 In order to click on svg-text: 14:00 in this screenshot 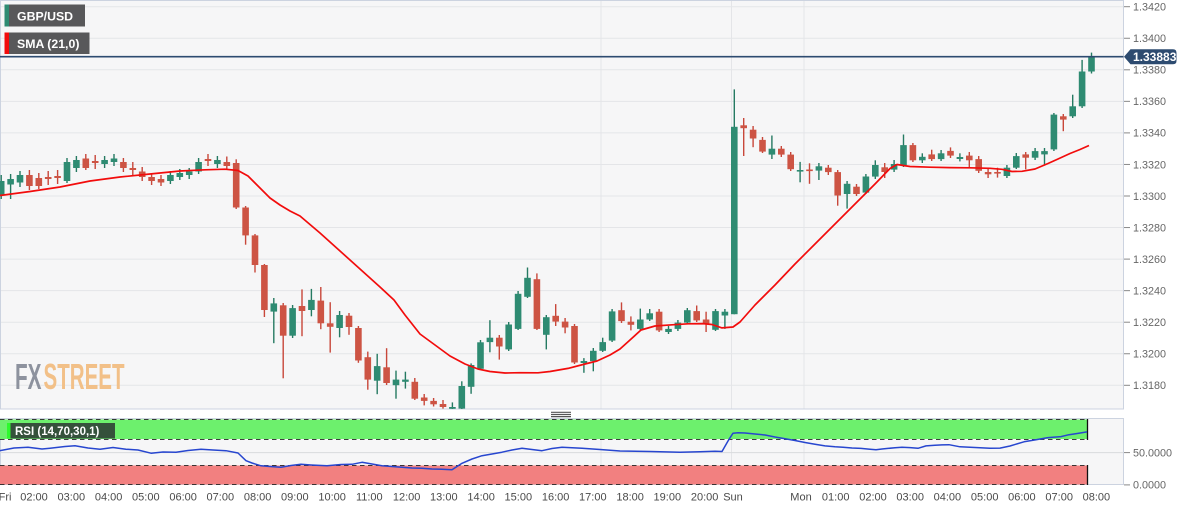, I will do `click(481, 498)`.